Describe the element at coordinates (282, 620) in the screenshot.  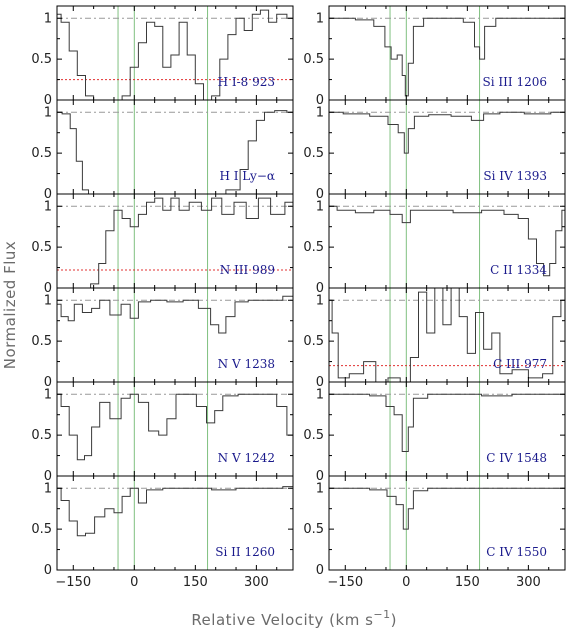
I see `x-axis-title-main: Relative Velocity (km s` at that location.